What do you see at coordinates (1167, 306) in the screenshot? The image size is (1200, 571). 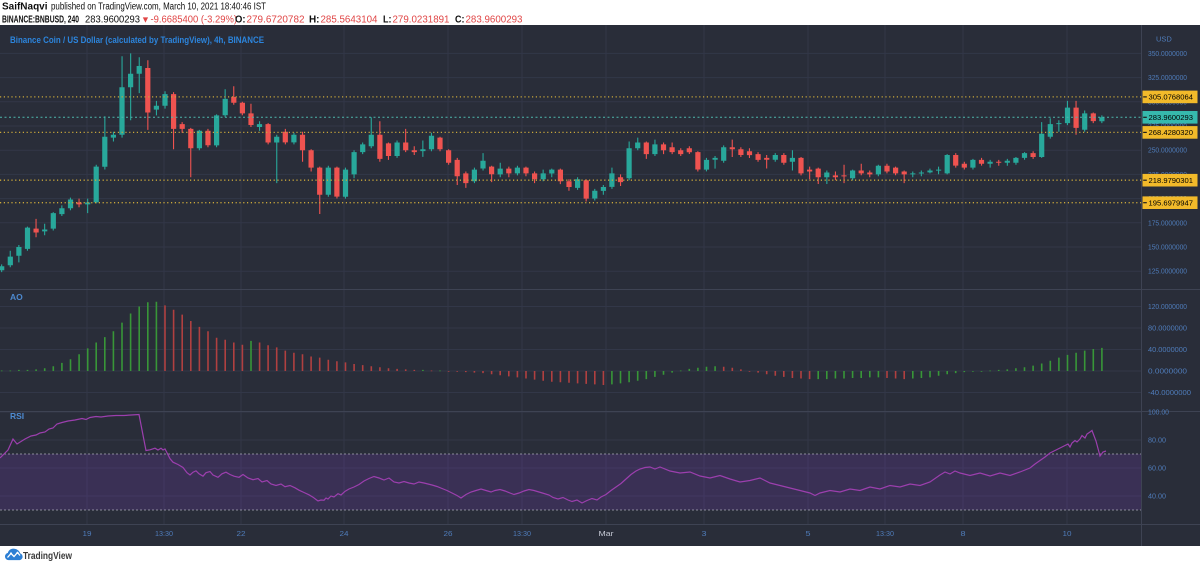 I see `svg-text: 120.0000000` at bounding box center [1167, 306].